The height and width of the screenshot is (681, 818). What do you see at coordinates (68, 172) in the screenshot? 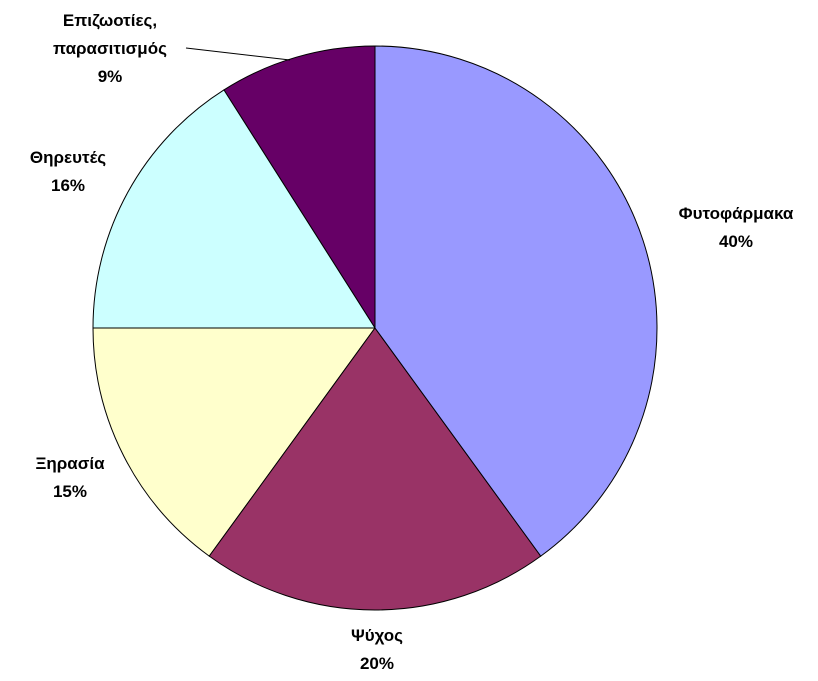
I see `slice-label: Θηρευτές 16%` at bounding box center [68, 172].